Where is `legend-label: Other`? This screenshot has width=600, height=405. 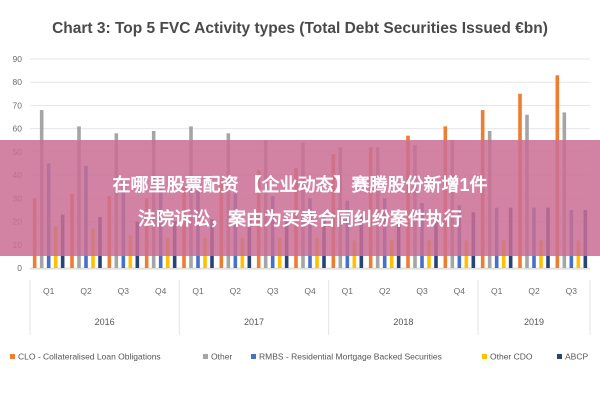
legend-label: Other is located at coordinates (221, 357).